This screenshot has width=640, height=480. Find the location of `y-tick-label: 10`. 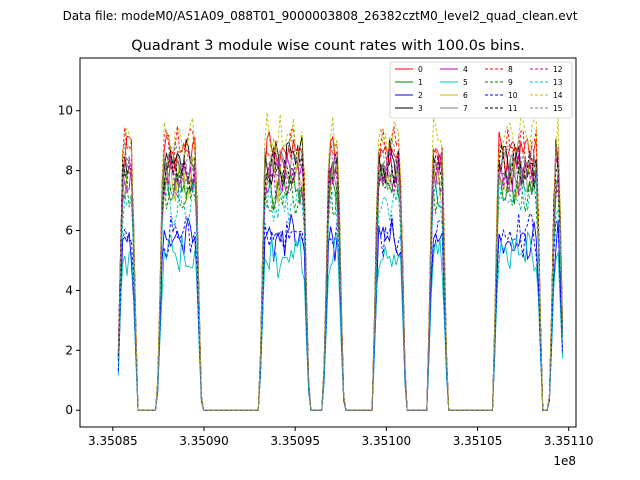

y-tick-label: 10 is located at coordinates (65, 111).